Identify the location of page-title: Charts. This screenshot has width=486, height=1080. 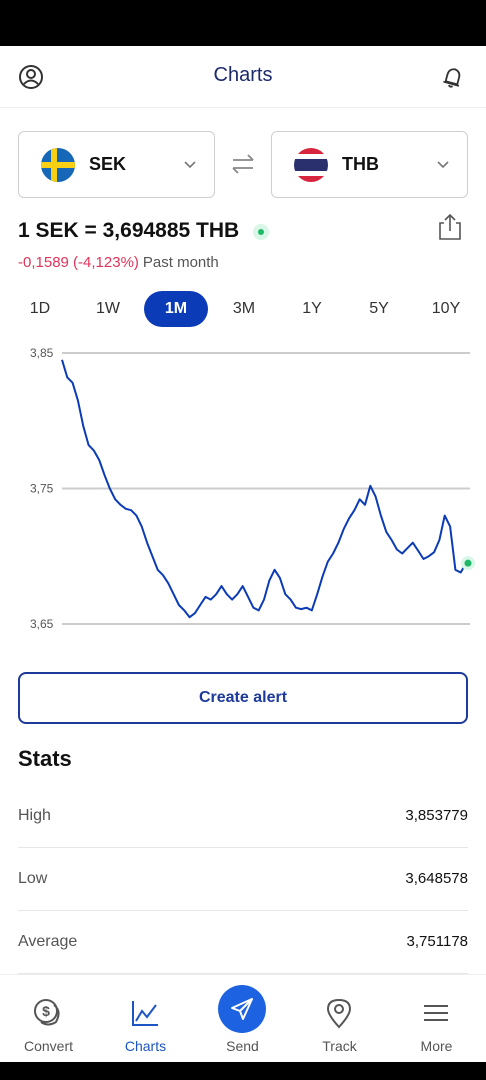
(243, 75).